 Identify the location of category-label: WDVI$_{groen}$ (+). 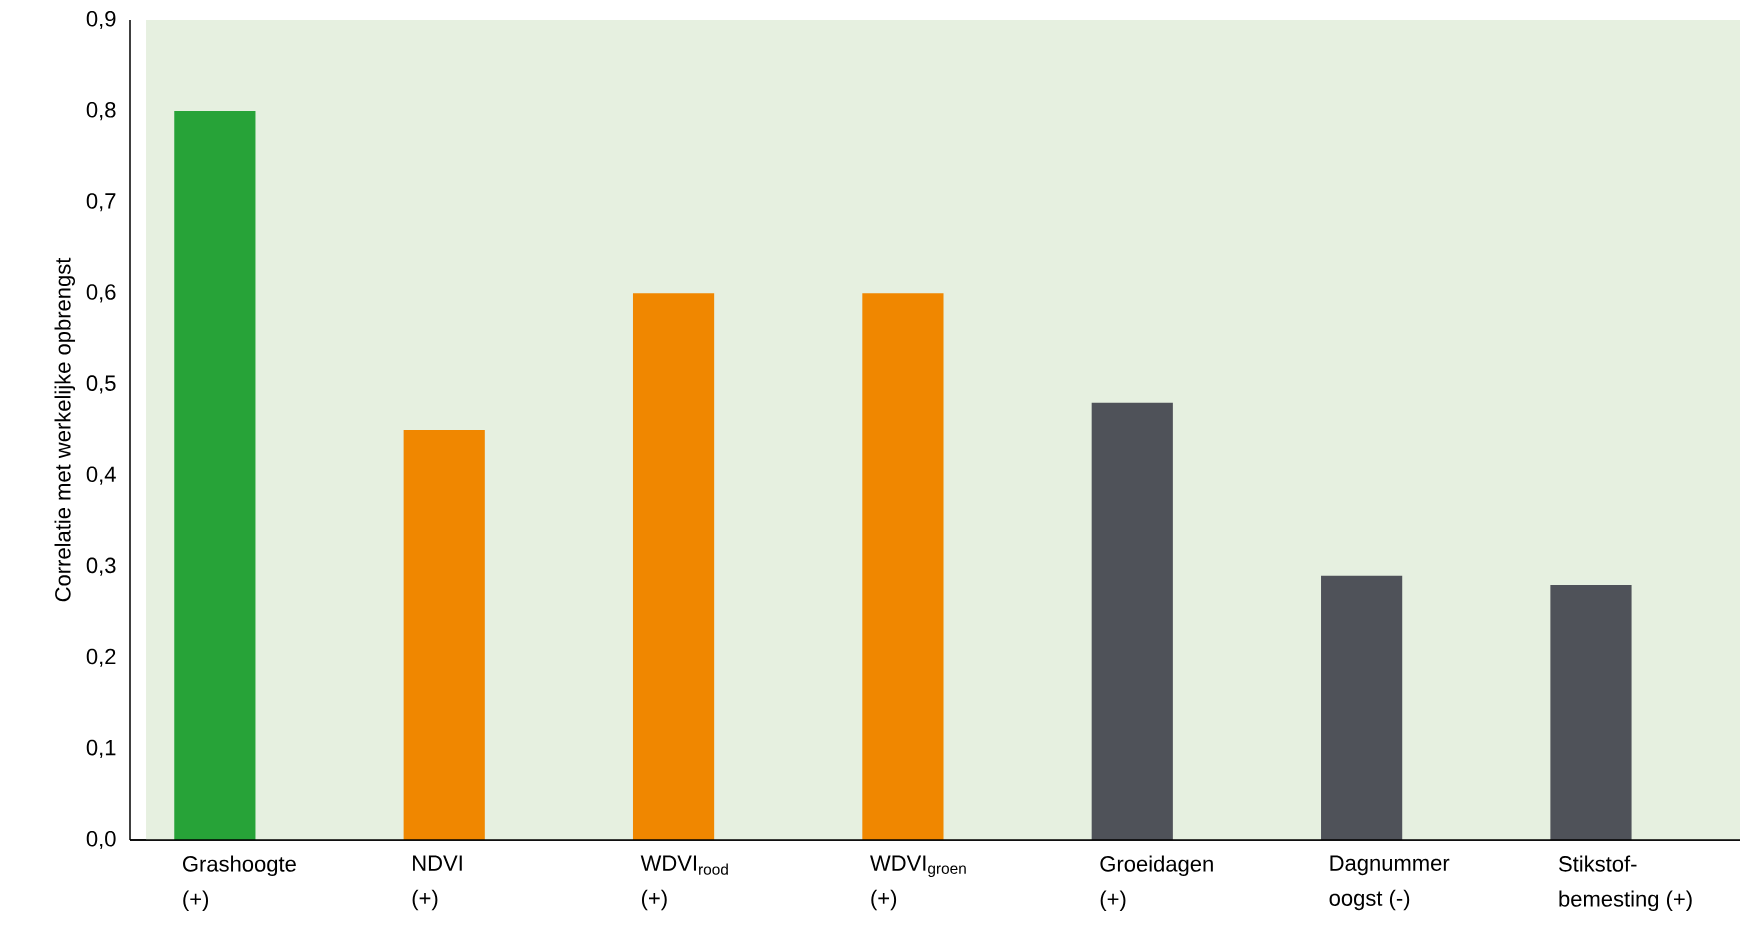
(918, 883).